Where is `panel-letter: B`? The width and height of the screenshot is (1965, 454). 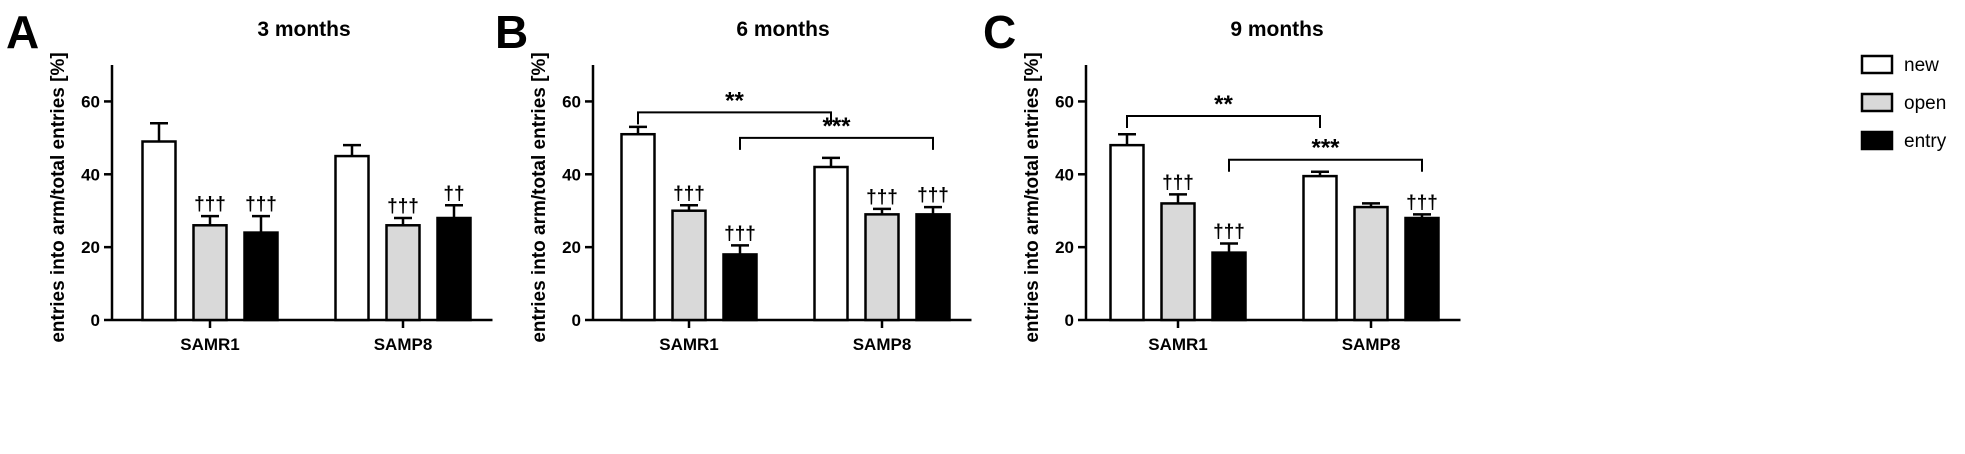 panel-letter: B is located at coordinates (511, 32).